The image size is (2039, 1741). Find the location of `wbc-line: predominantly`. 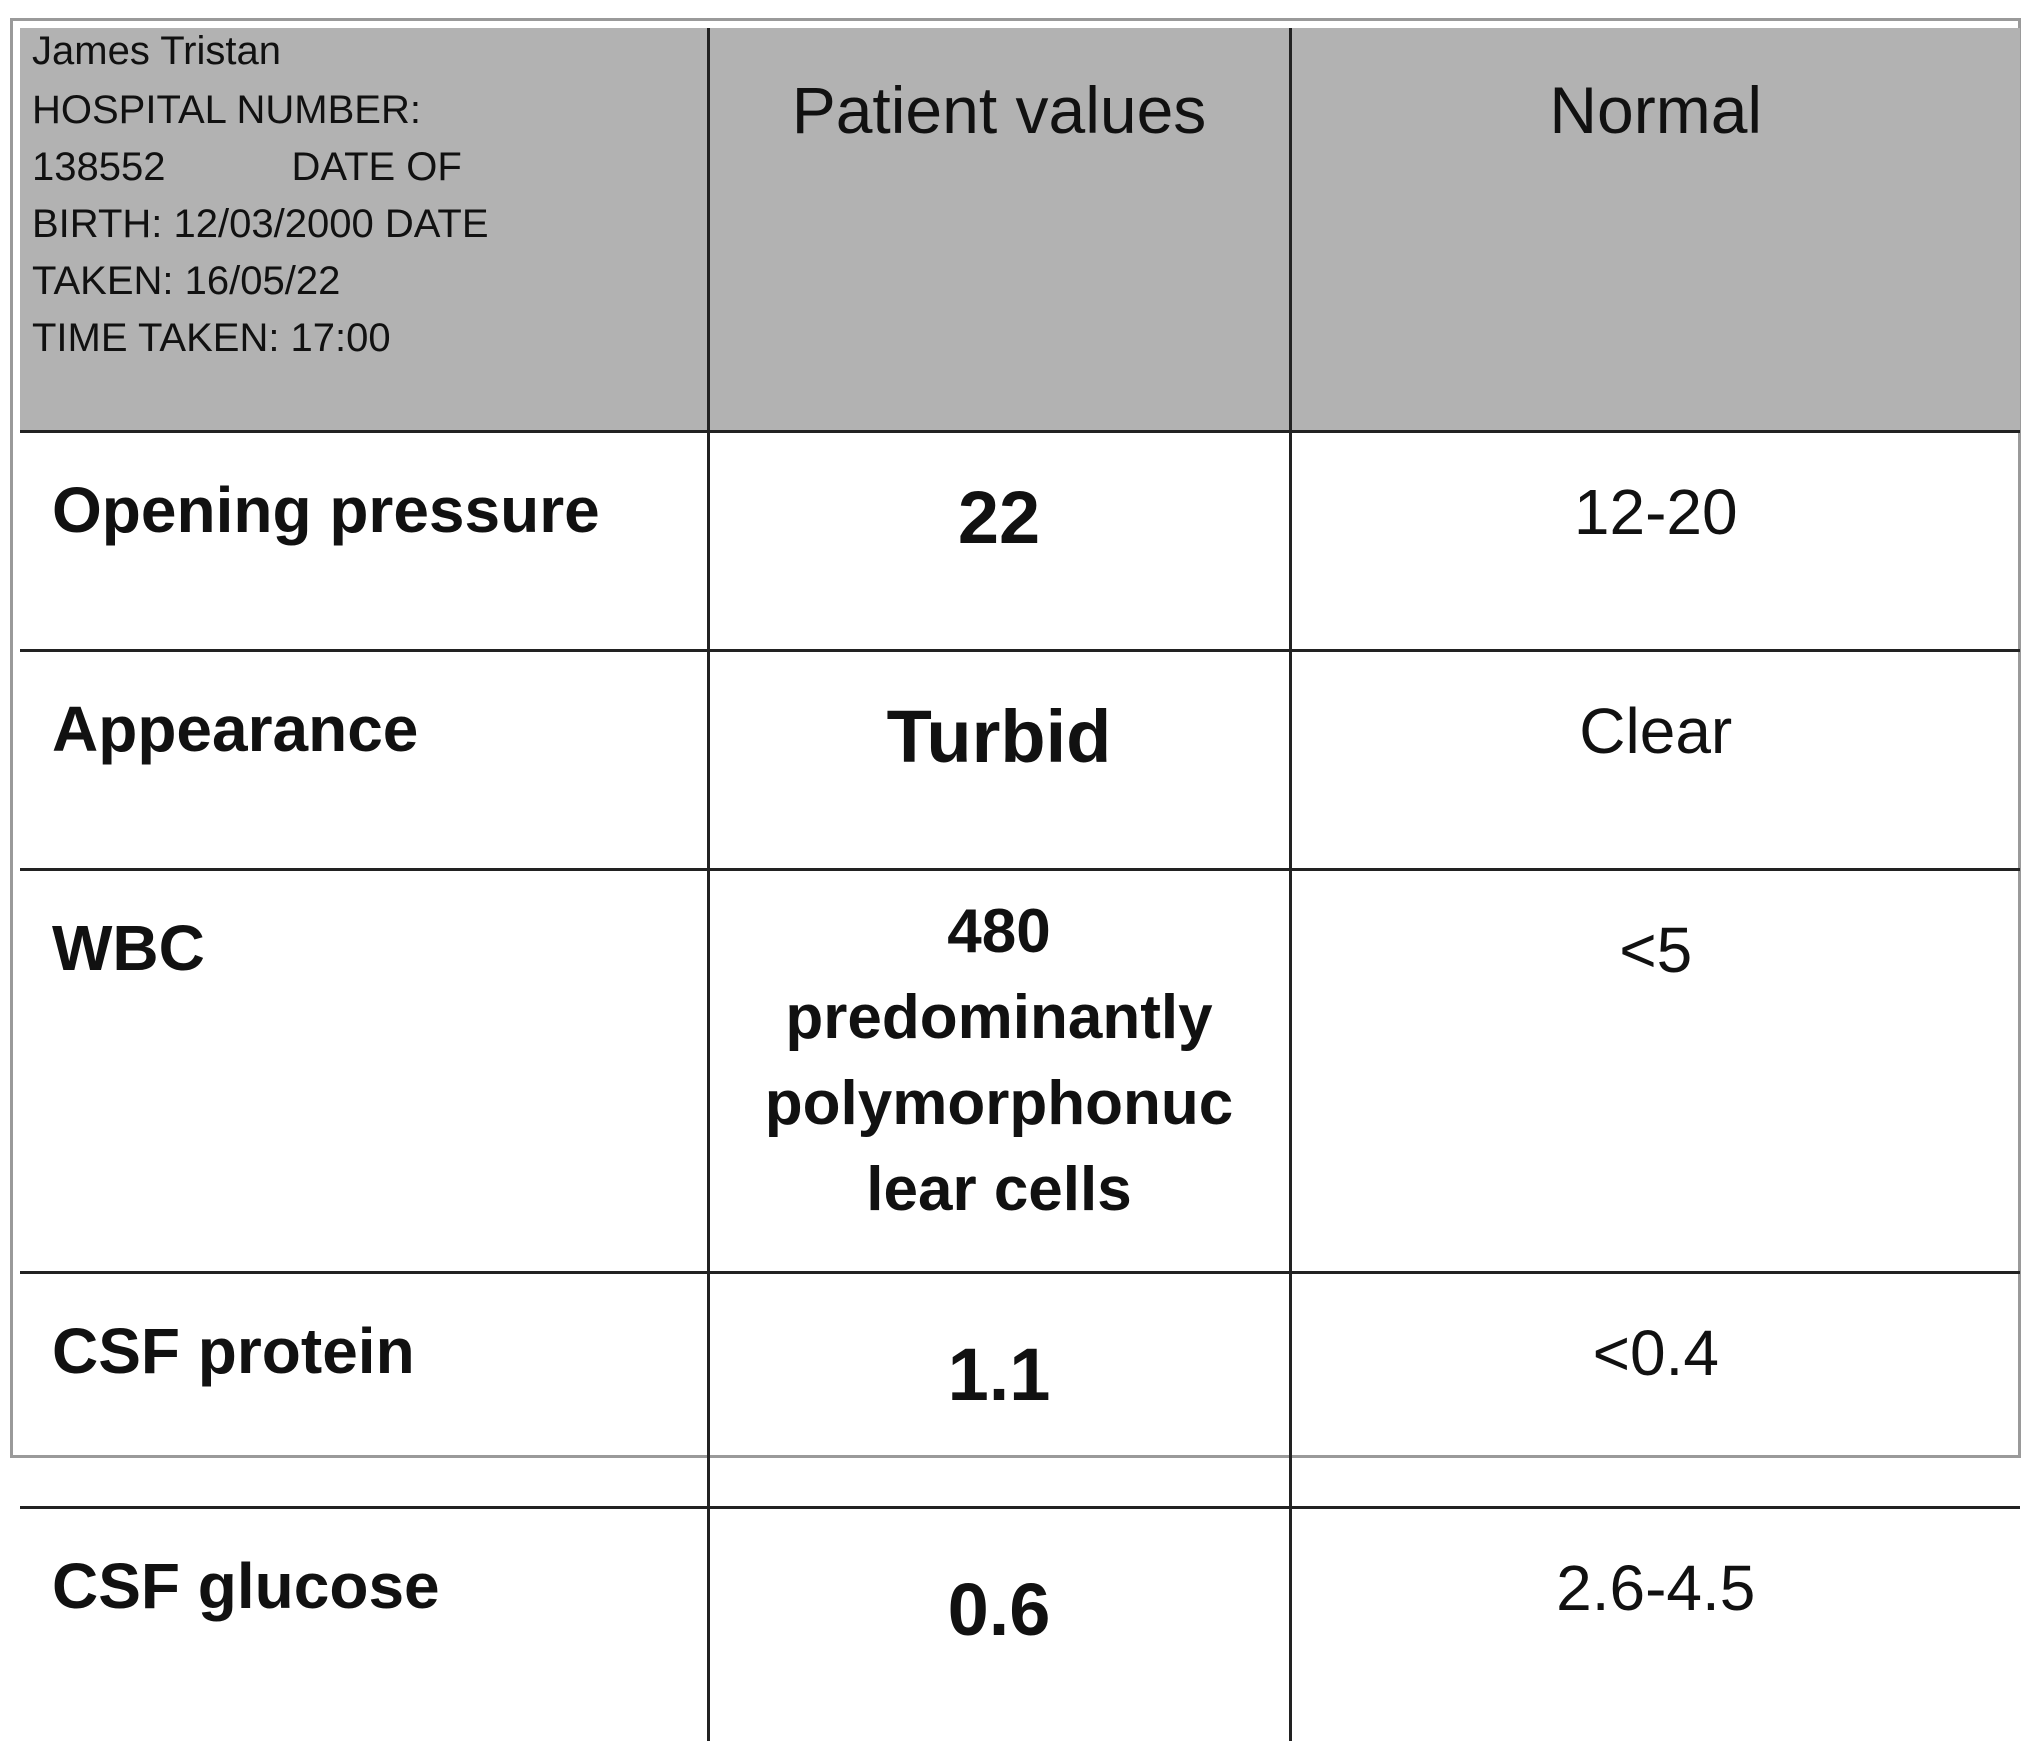

wbc-line: predominantly is located at coordinates (999, 1018).